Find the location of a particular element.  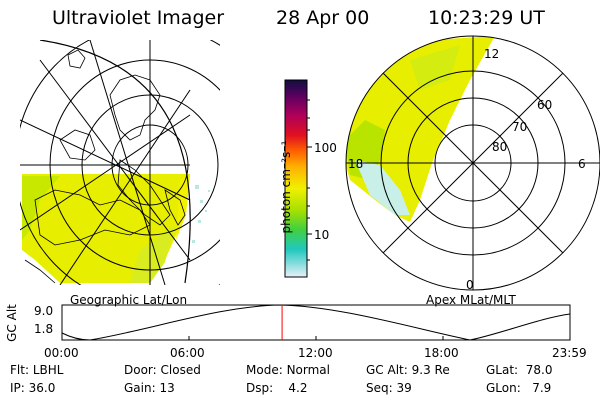

colorbar-tick-10: 10 is located at coordinates (322, 235).